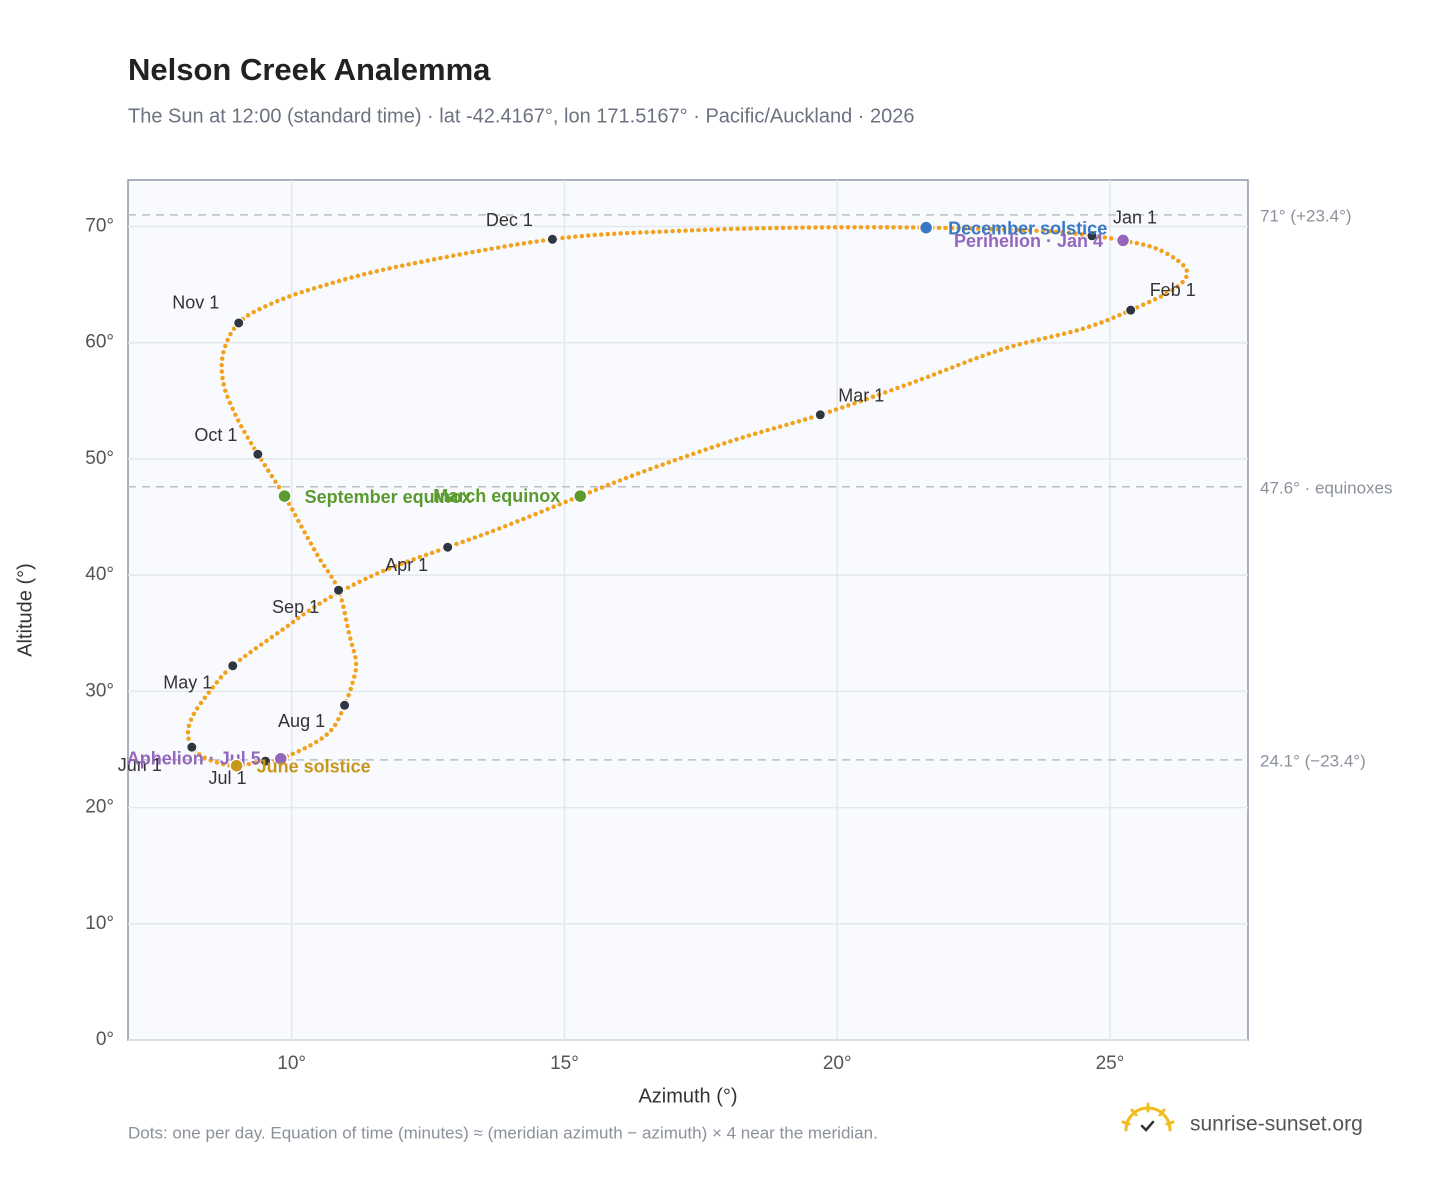  I want to click on y-tick-label: 70°, so click(99, 226).